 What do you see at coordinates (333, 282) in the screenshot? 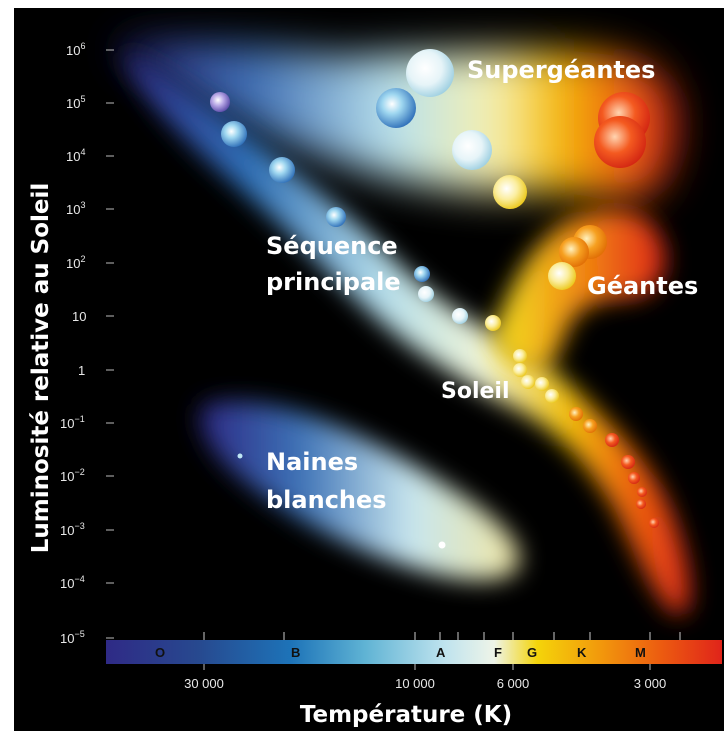
I see `label-main-sequence-line2: principale` at bounding box center [333, 282].